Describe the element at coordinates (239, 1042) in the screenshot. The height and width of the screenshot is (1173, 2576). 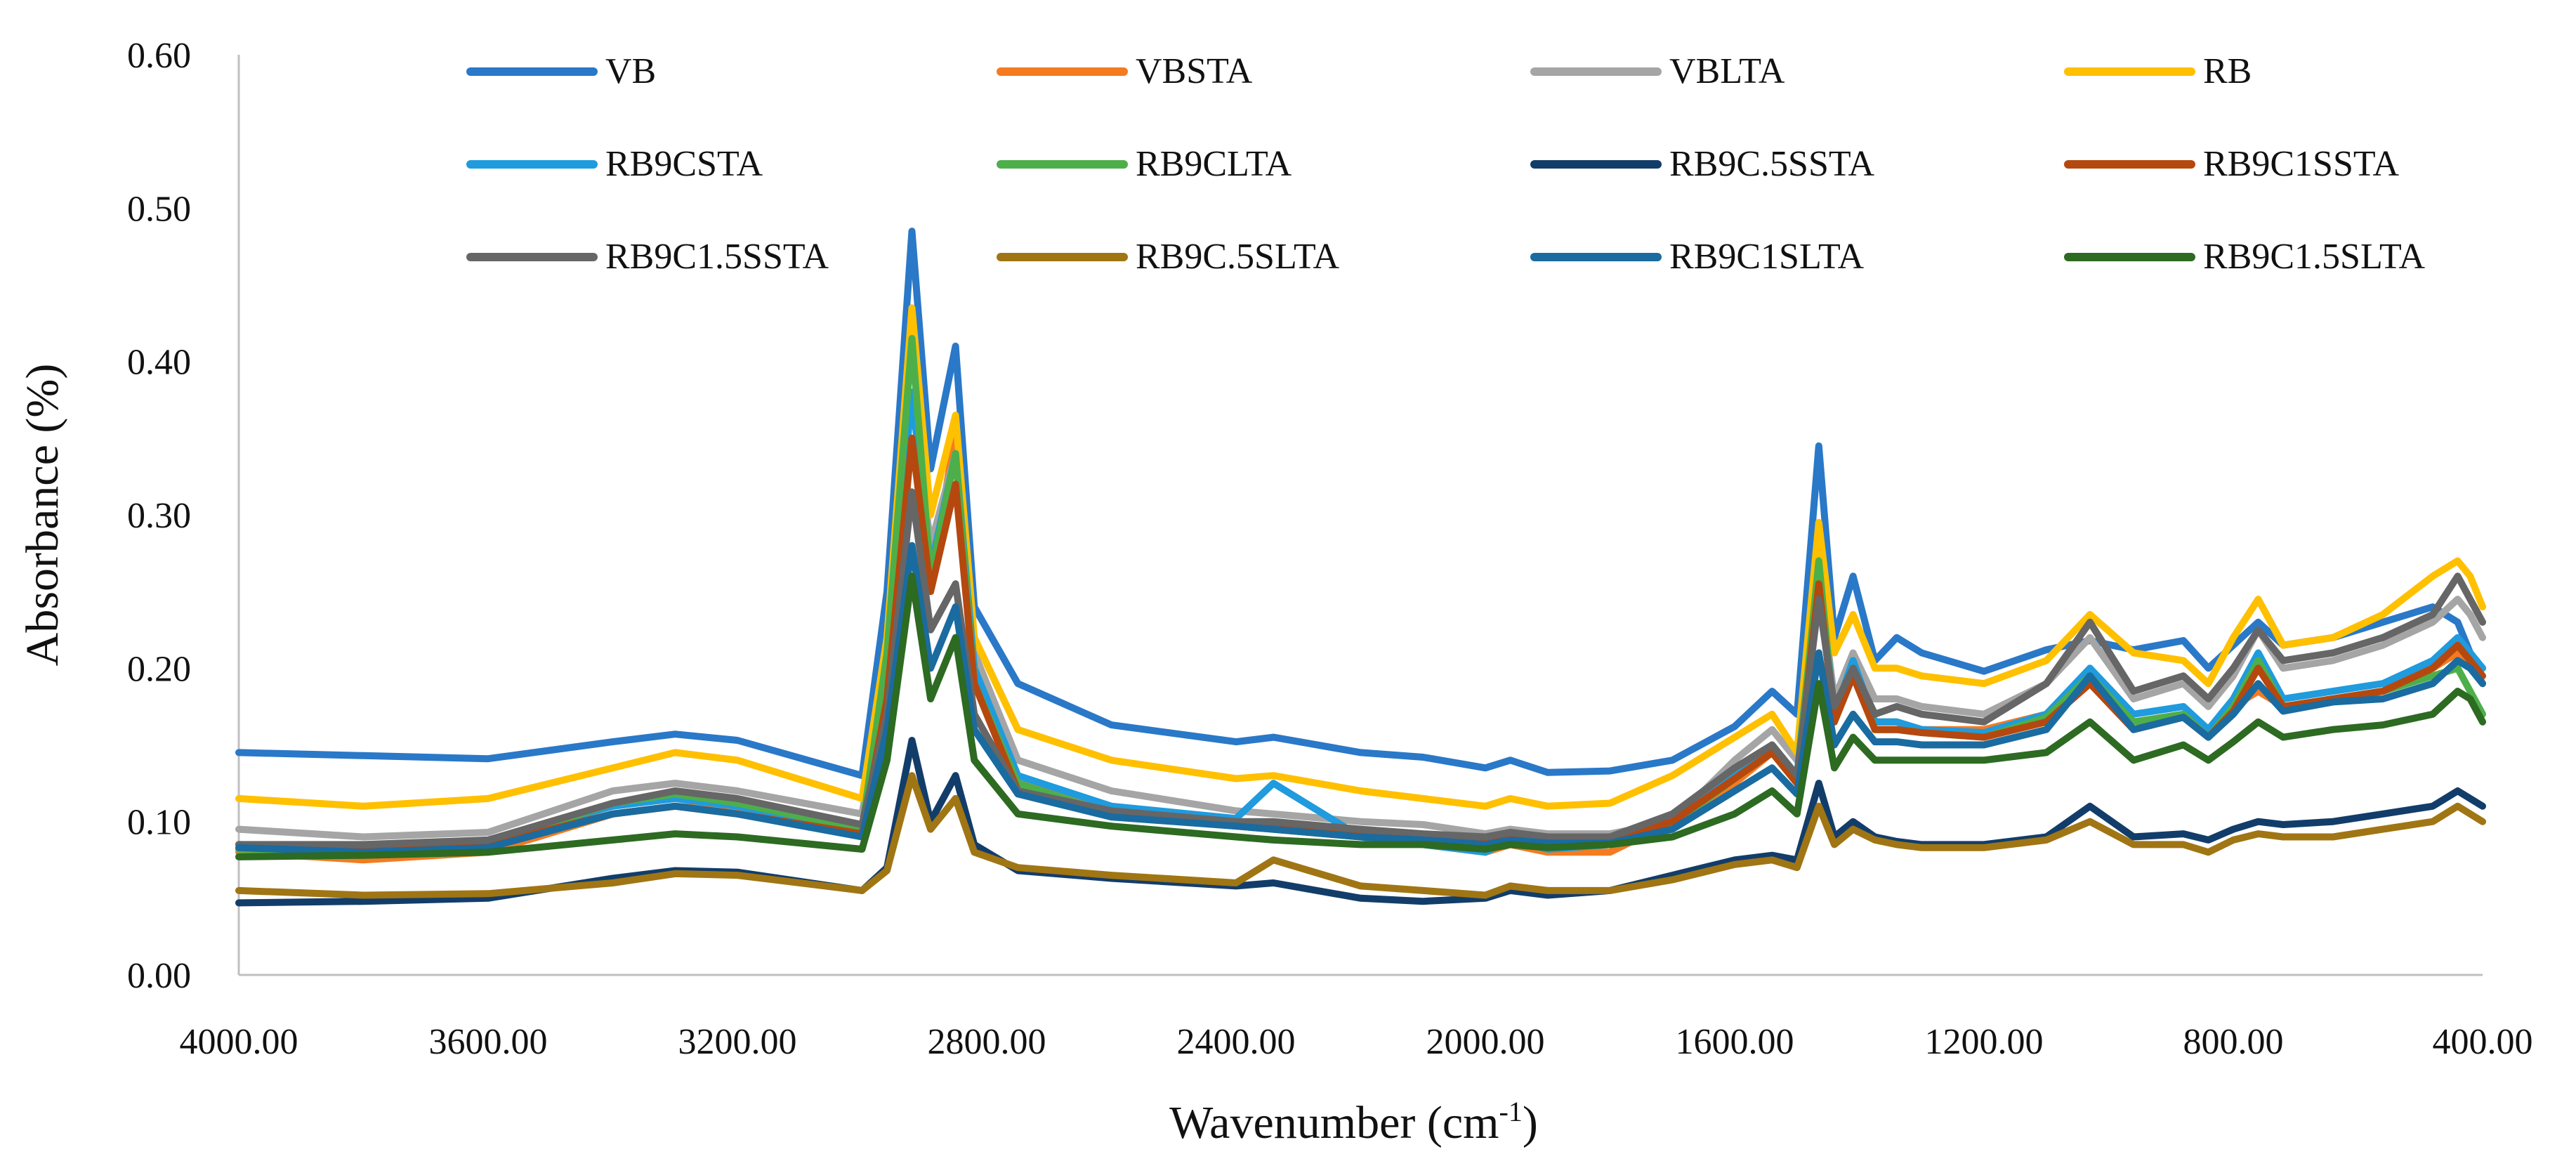
I see `x-tick-label: 4000.00` at that location.